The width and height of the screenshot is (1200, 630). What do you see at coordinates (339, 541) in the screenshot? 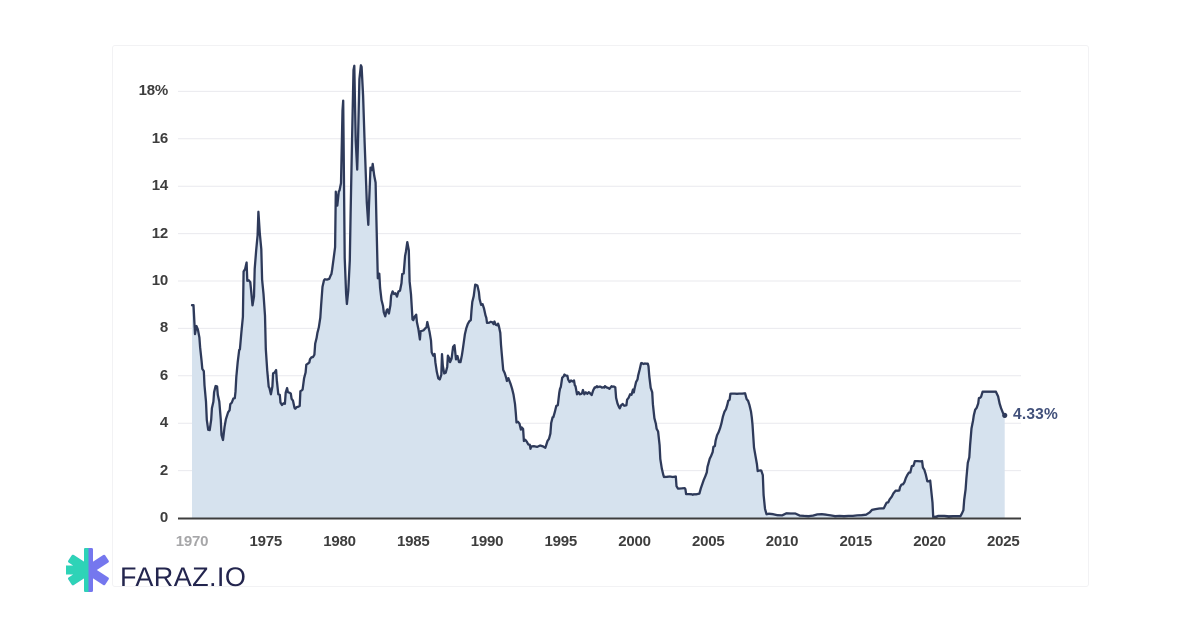
I see `x-axis-tick-label: 1980` at bounding box center [339, 541].